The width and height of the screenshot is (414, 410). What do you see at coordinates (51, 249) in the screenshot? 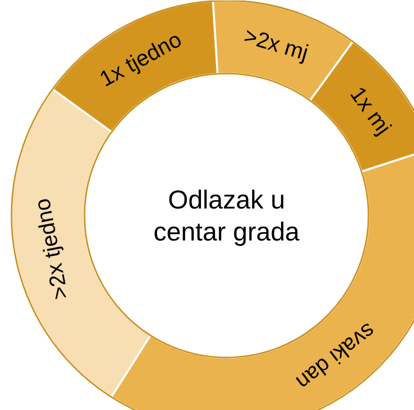
I see `slice-label: >2x tjedno` at bounding box center [51, 249].